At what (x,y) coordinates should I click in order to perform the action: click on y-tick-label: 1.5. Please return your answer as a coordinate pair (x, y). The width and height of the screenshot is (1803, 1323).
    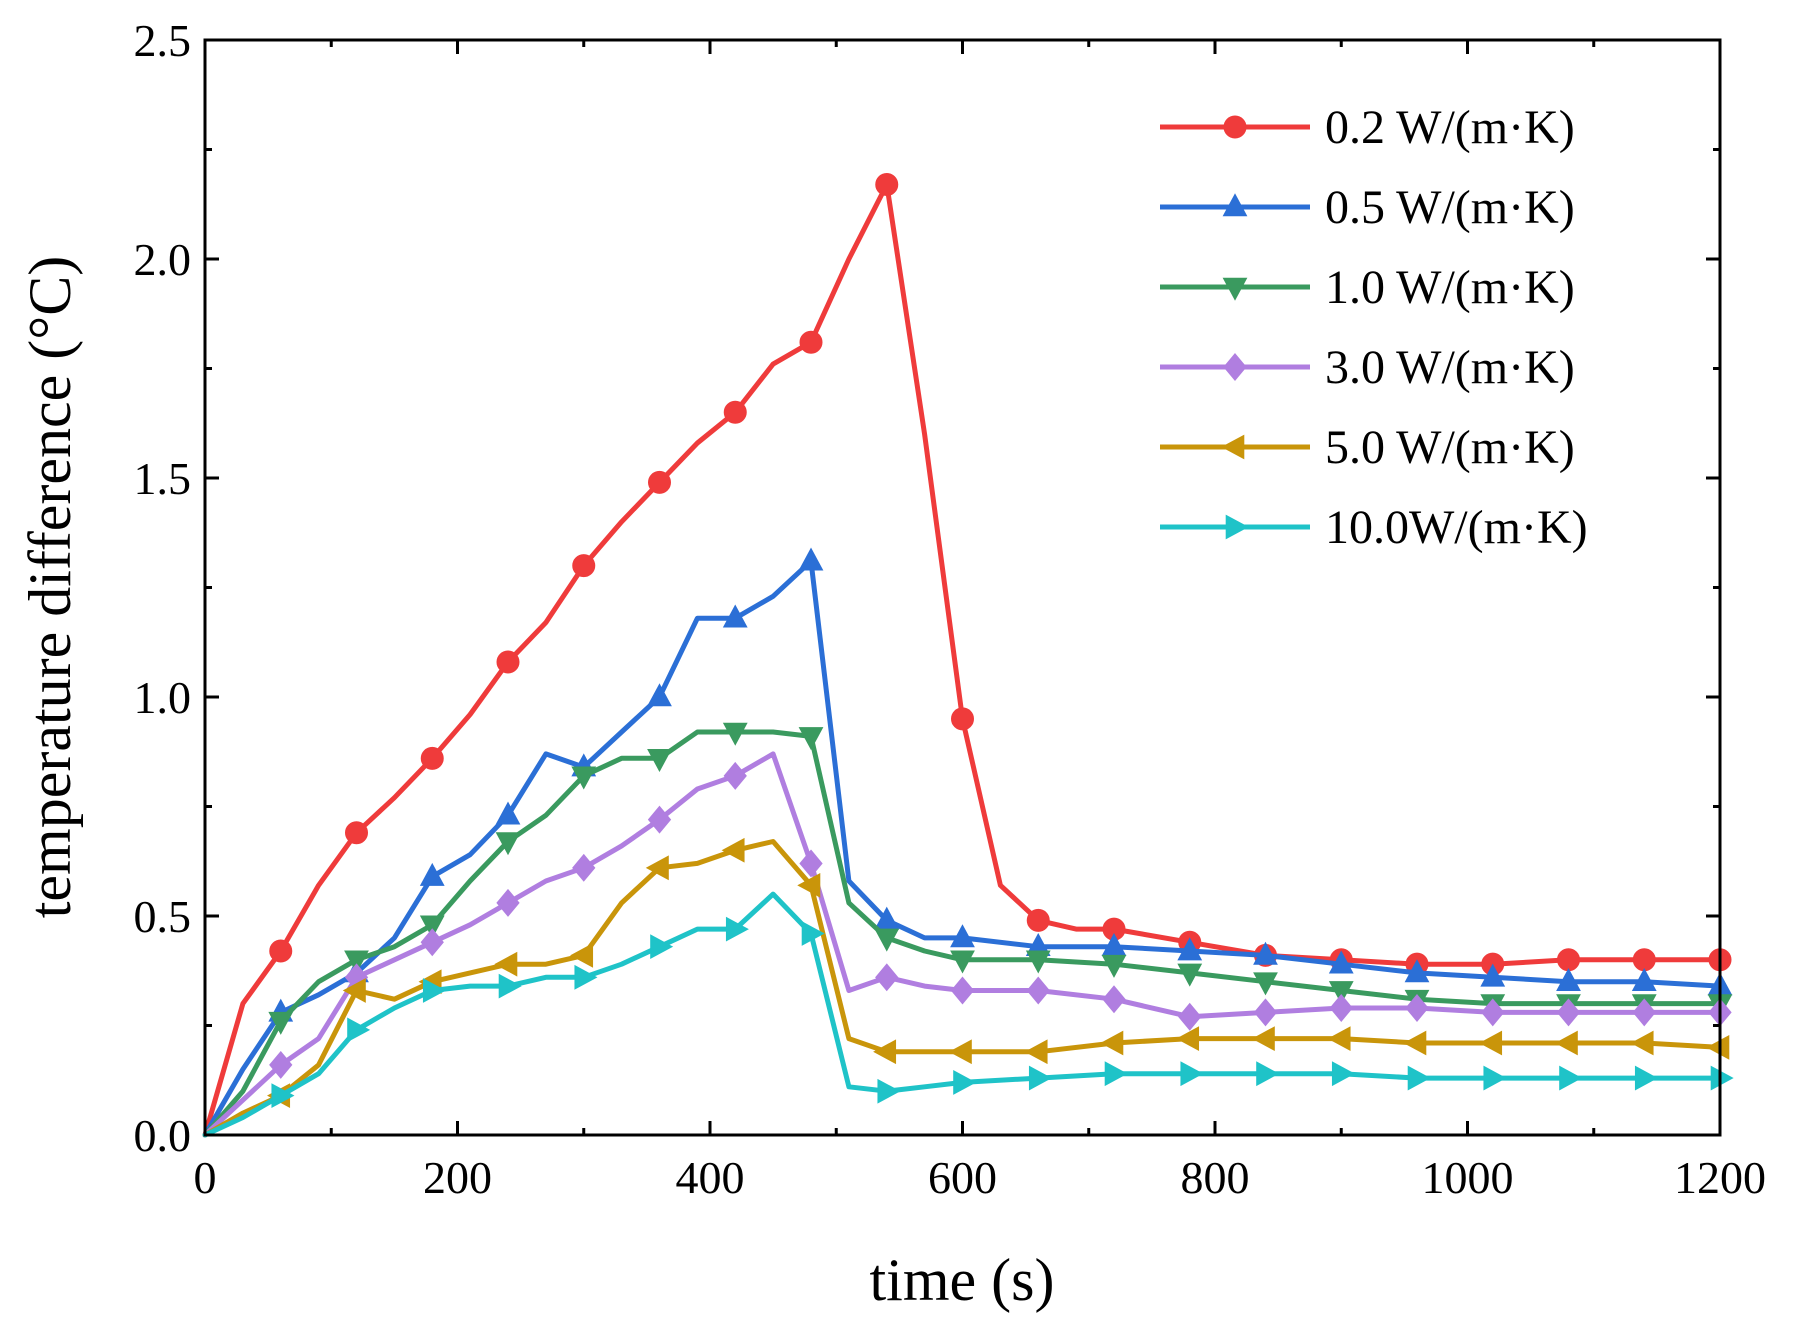
    Looking at the image, I should click on (163, 478).